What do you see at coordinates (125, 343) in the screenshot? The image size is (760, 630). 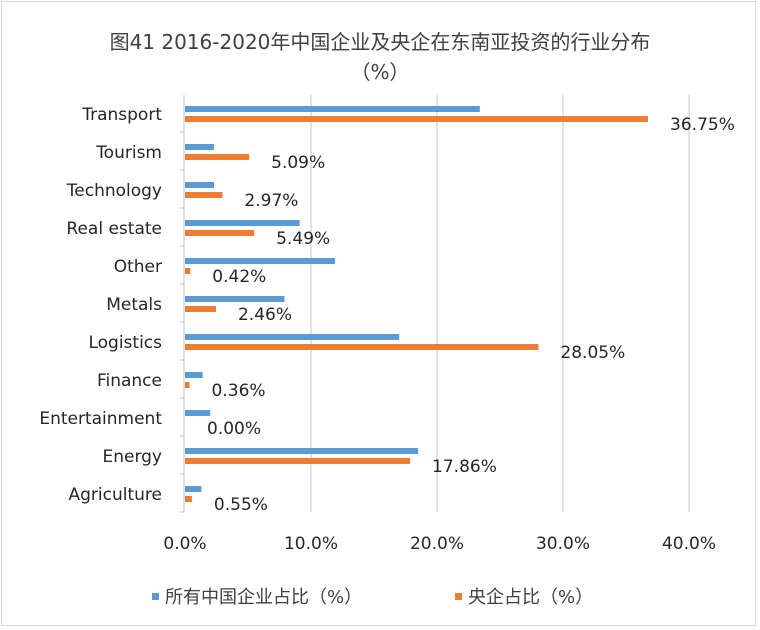 I see `category-label: Logistics` at bounding box center [125, 343].